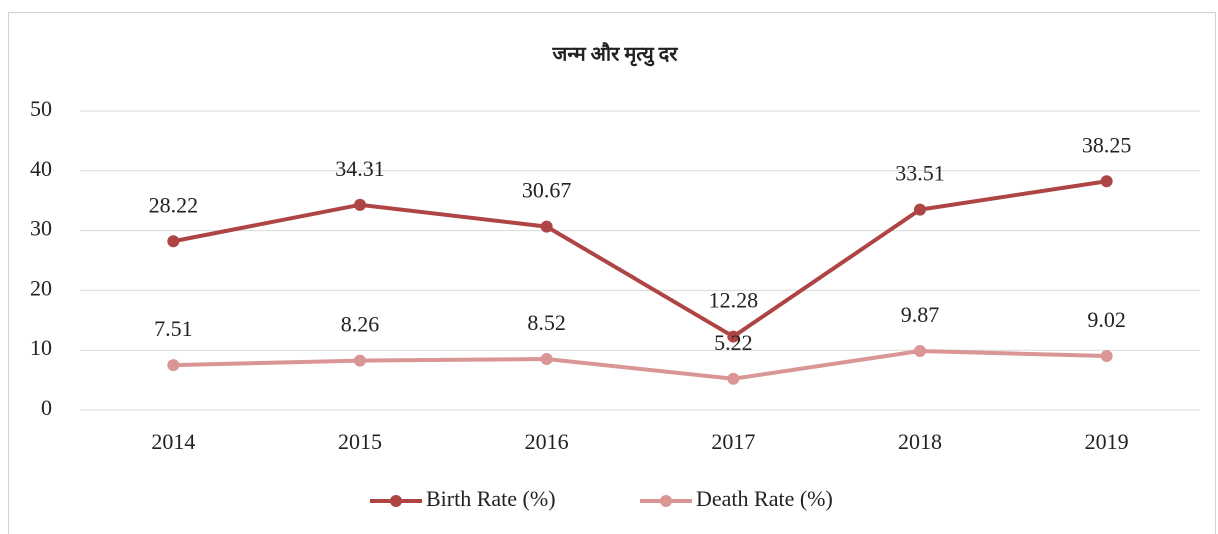 The width and height of the screenshot is (1218, 534). I want to click on legend-label: Birth Rate (%), so click(491, 498).